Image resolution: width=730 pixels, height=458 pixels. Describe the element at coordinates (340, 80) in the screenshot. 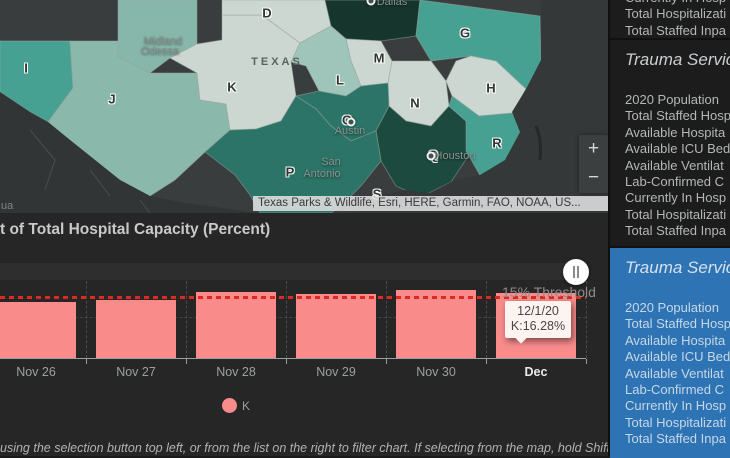

I see `region-letter-L: L` at that location.